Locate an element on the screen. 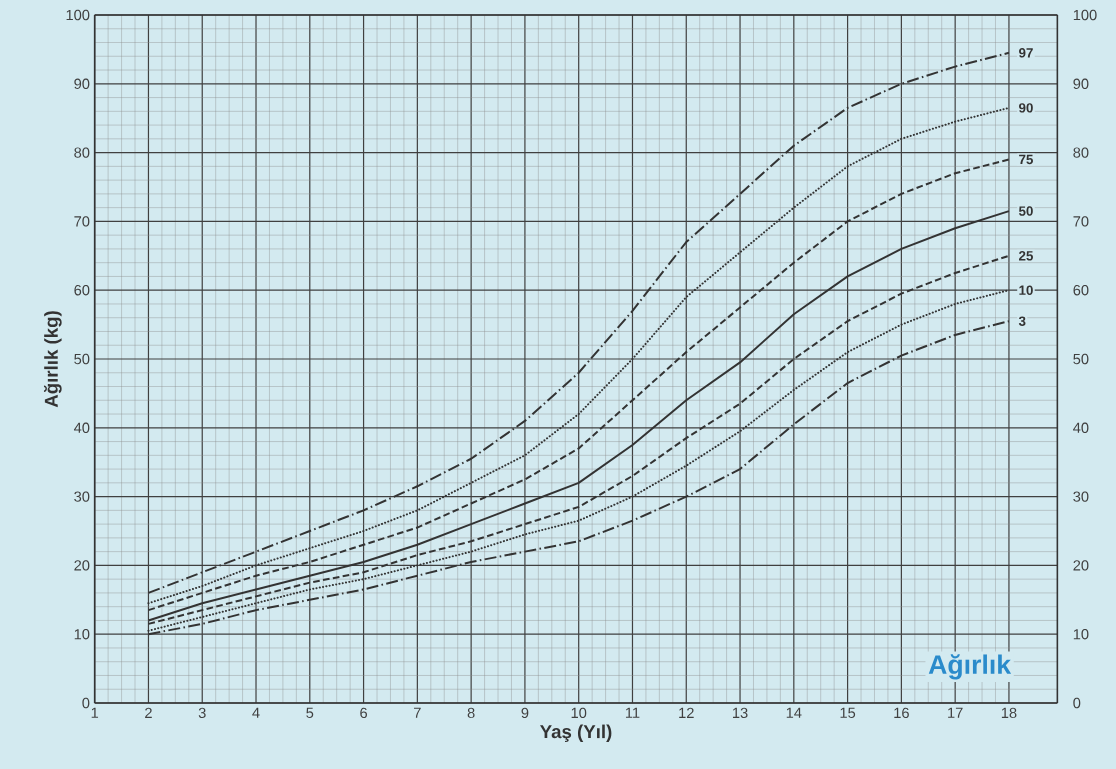 The width and height of the screenshot is (1116, 769). text: Ağırlık is located at coordinates (970, 667).